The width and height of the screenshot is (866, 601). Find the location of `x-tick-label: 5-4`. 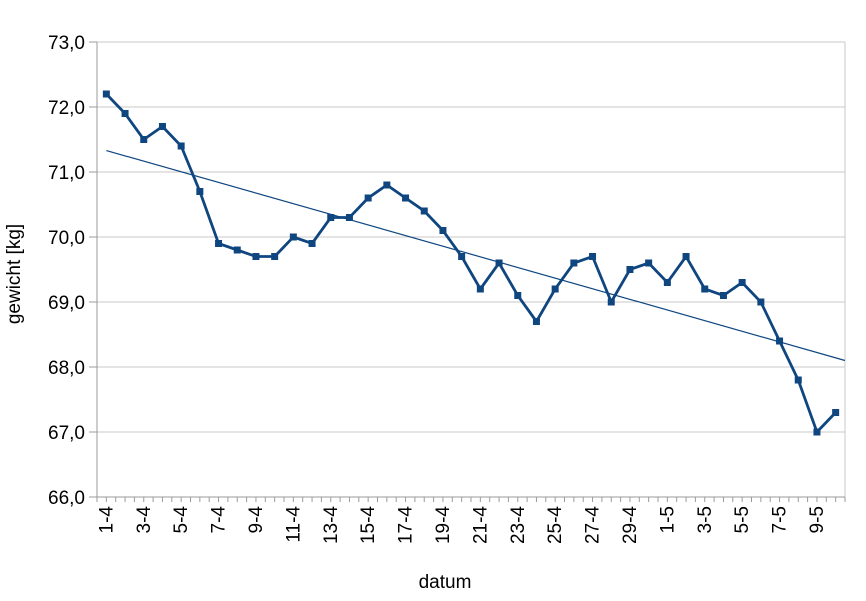

x-tick-label: 5-4 is located at coordinates (181, 520).